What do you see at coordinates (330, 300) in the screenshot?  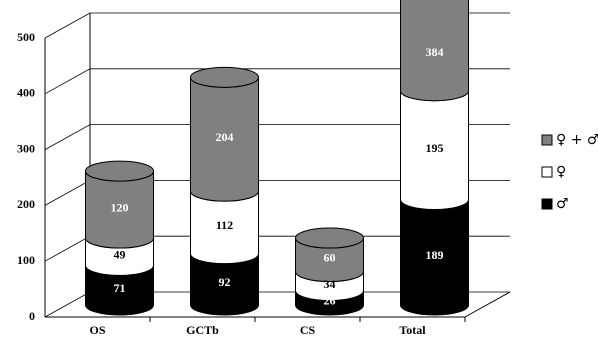 I see `value-label: 26` at bounding box center [330, 300].